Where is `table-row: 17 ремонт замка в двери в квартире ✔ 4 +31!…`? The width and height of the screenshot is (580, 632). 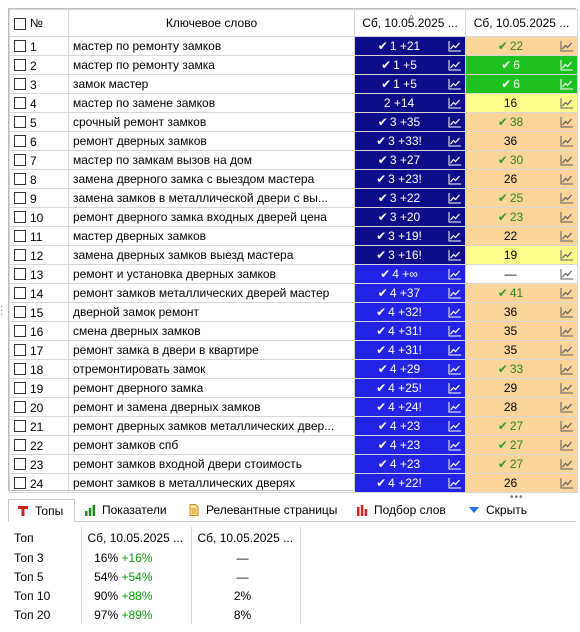
table-row: 17 ремонт замка в двери в квартире ✔ 4 +31!… is located at coordinates (293, 350).